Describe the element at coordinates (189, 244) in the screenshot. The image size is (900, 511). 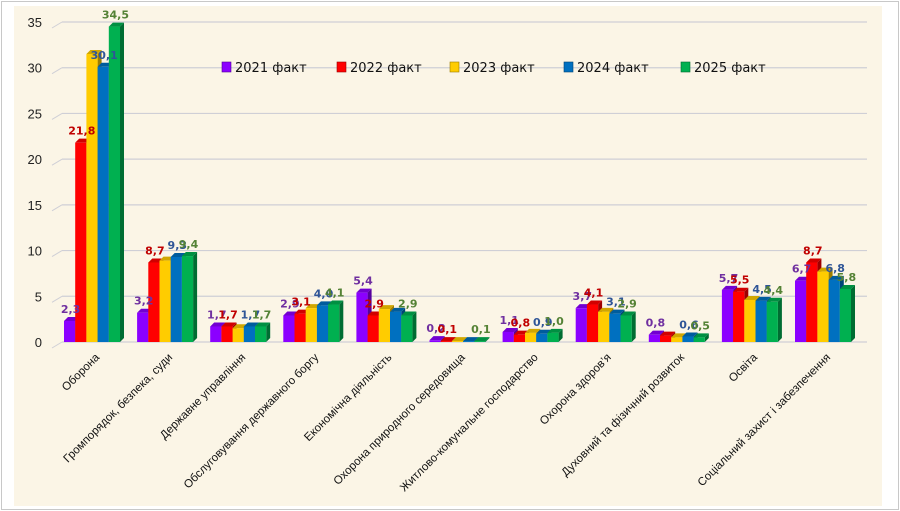
I see `data-label: 9,4` at that location.